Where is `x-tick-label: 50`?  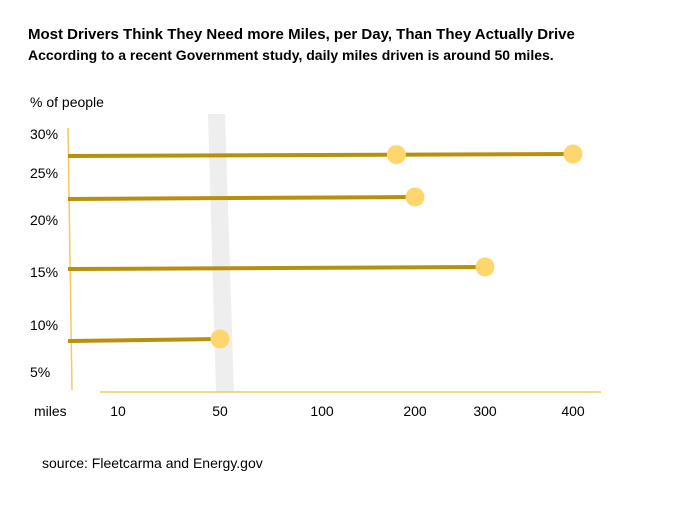 x-tick-label: 50 is located at coordinates (220, 411).